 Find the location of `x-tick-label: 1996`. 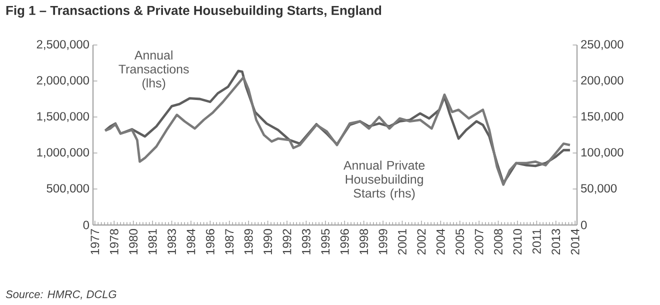

x-tick-label: 1996 is located at coordinates (344, 241).